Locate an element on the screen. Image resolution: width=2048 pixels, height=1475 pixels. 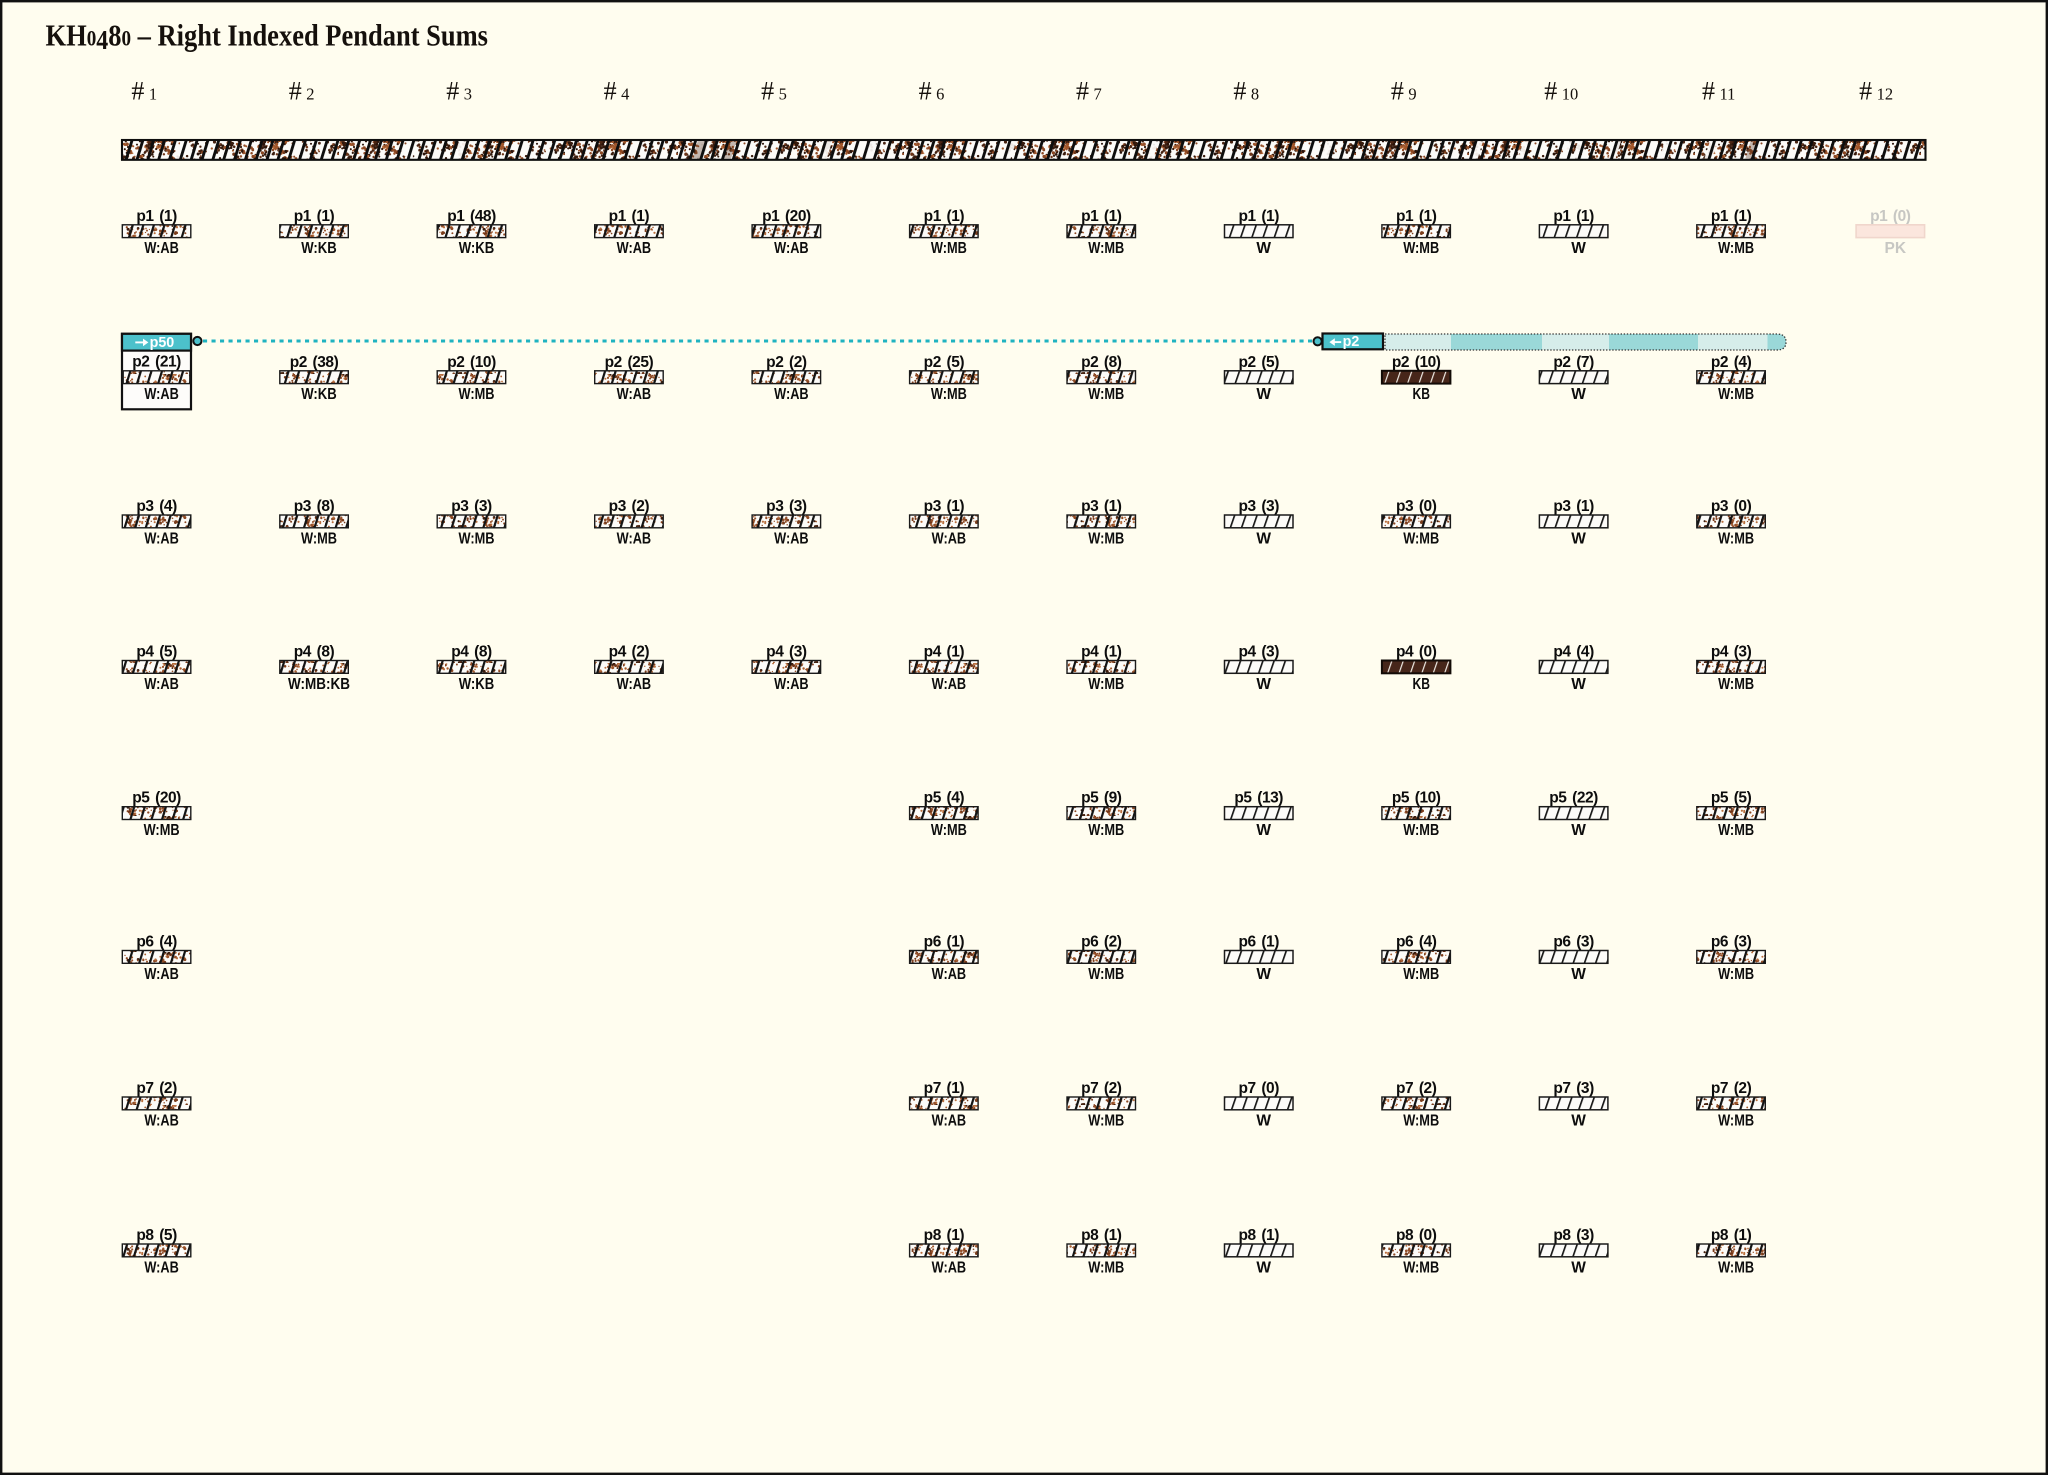
svg-text: #8 is located at coordinates (1246, 90).